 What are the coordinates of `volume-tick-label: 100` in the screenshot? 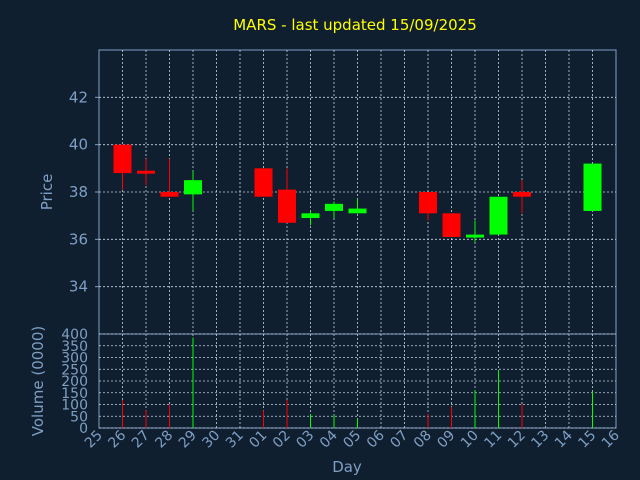 It's located at (74, 406).